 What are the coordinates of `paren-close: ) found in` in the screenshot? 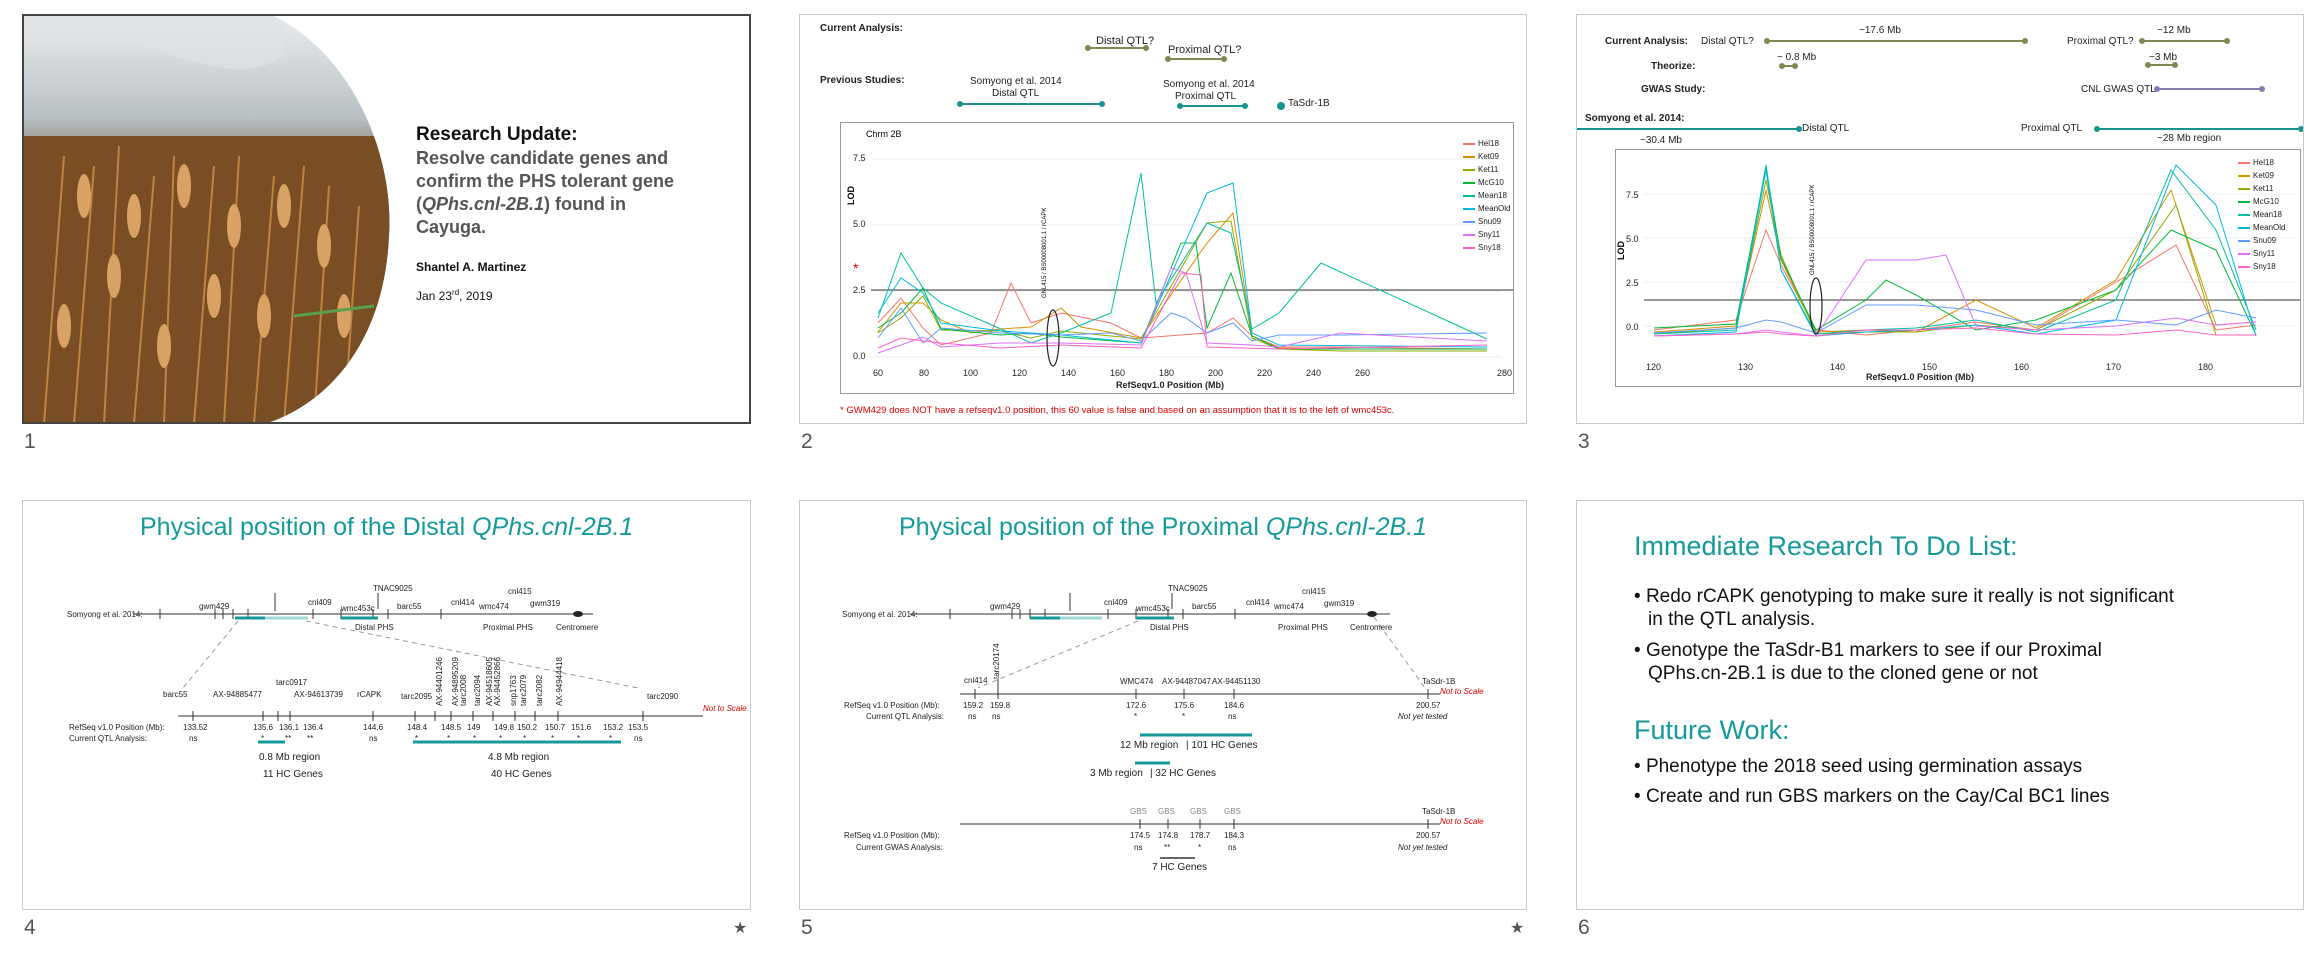 It's located at (585, 204).